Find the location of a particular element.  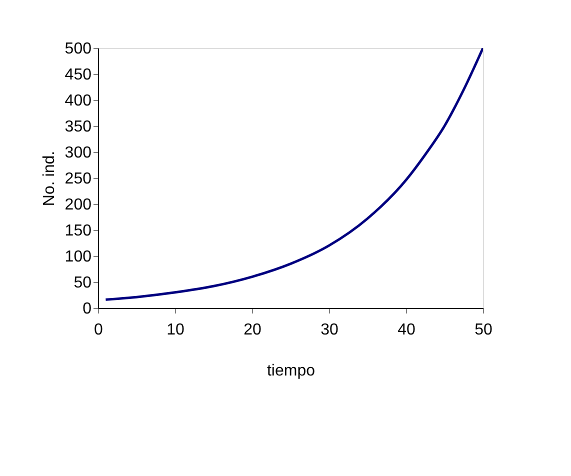

x-tick-label: 0 is located at coordinates (99, 330).